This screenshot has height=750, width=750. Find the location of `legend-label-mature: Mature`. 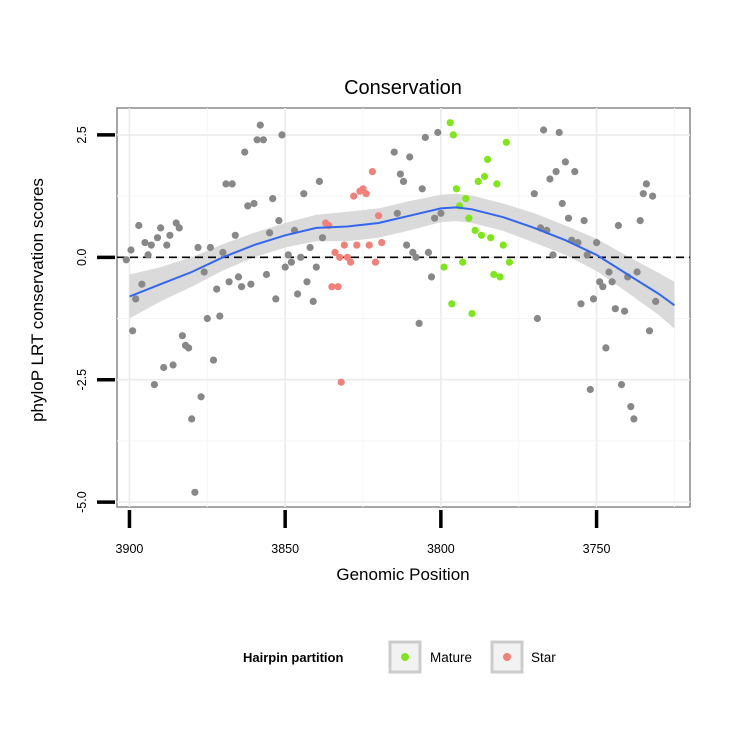

legend-label-mature: Mature is located at coordinates (451, 657).